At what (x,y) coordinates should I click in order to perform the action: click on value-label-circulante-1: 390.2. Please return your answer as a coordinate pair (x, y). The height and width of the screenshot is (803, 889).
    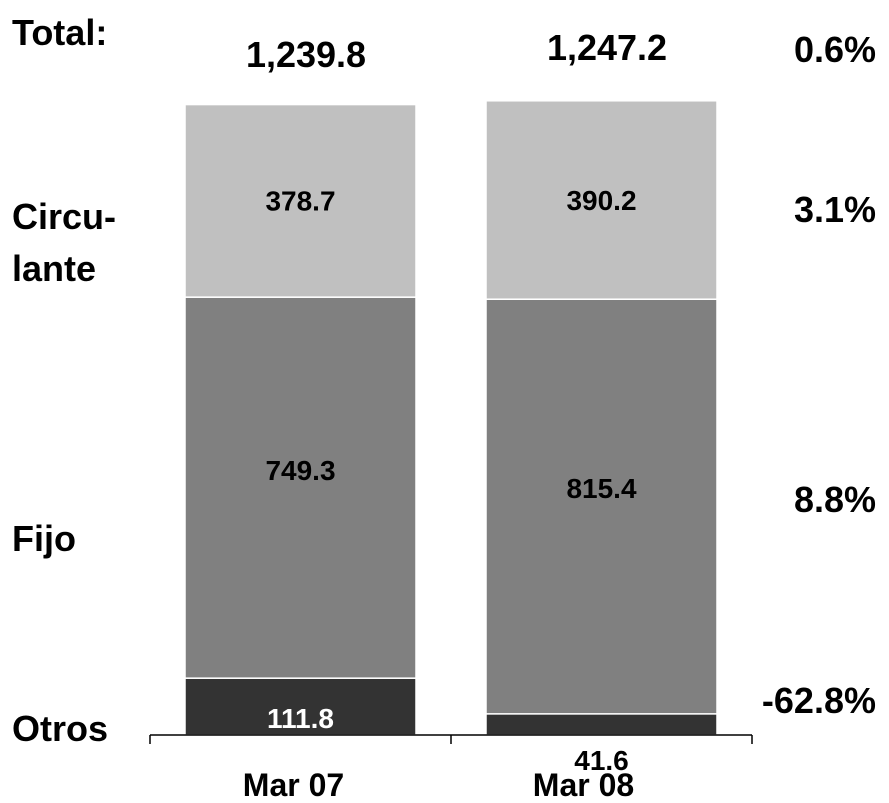
    Looking at the image, I should click on (601, 200).